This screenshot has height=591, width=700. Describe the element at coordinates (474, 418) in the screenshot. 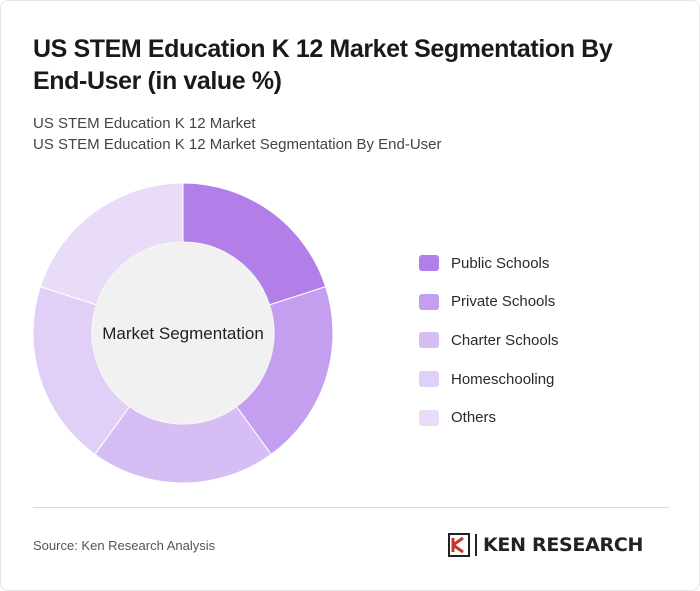

I see `legend-label: Others` at that location.